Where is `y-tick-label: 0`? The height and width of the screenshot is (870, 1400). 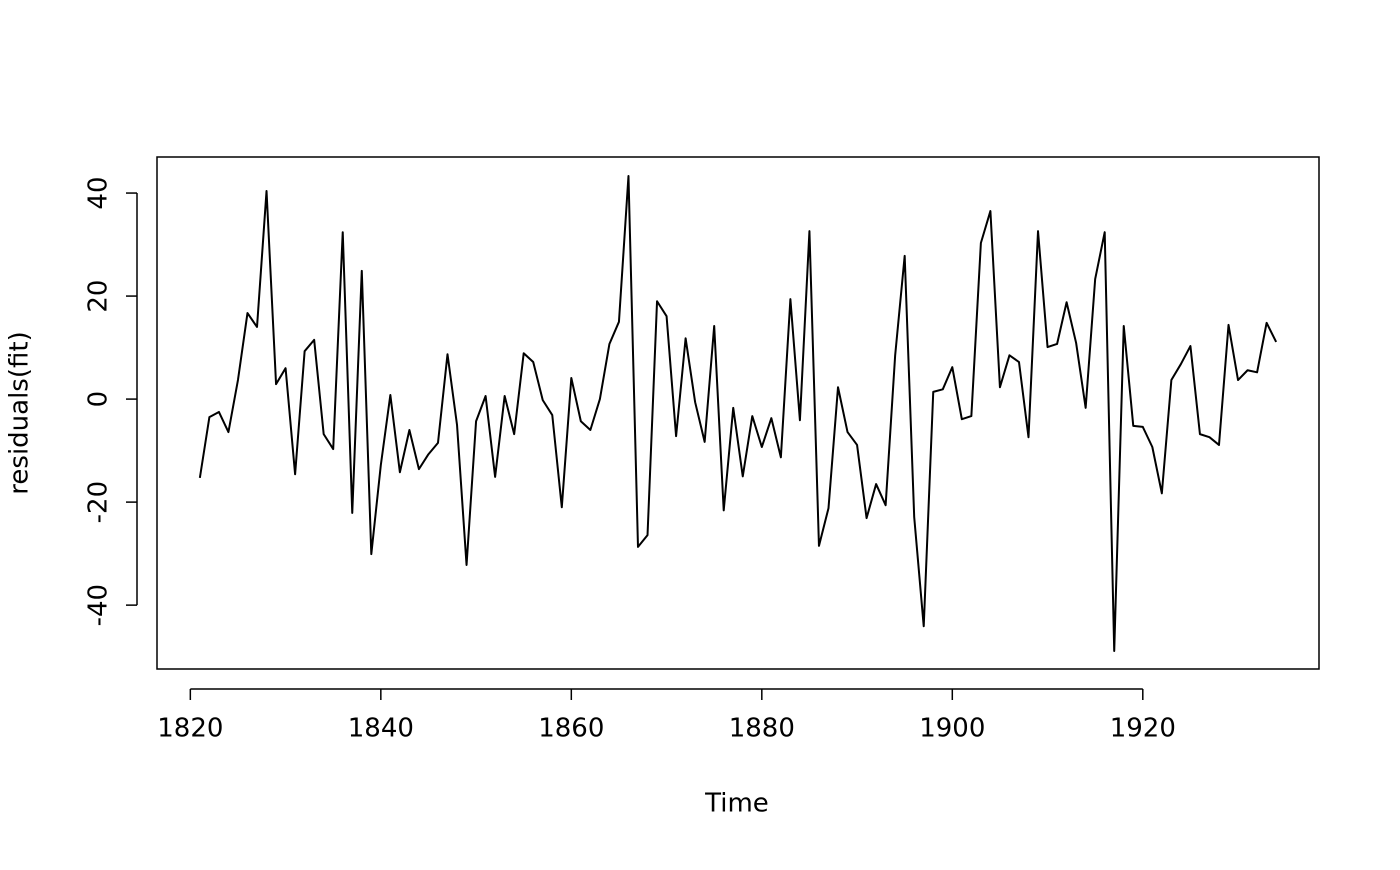 y-tick-label: 0 is located at coordinates (99, 399).